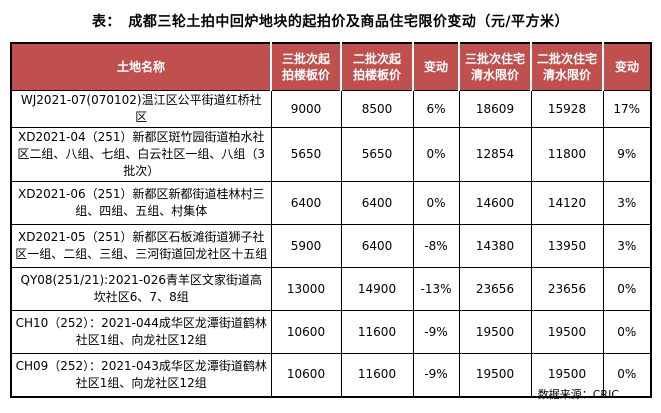  Describe the element at coordinates (436, 67) in the screenshot. I see `col-header-change-1: 变动` at that location.